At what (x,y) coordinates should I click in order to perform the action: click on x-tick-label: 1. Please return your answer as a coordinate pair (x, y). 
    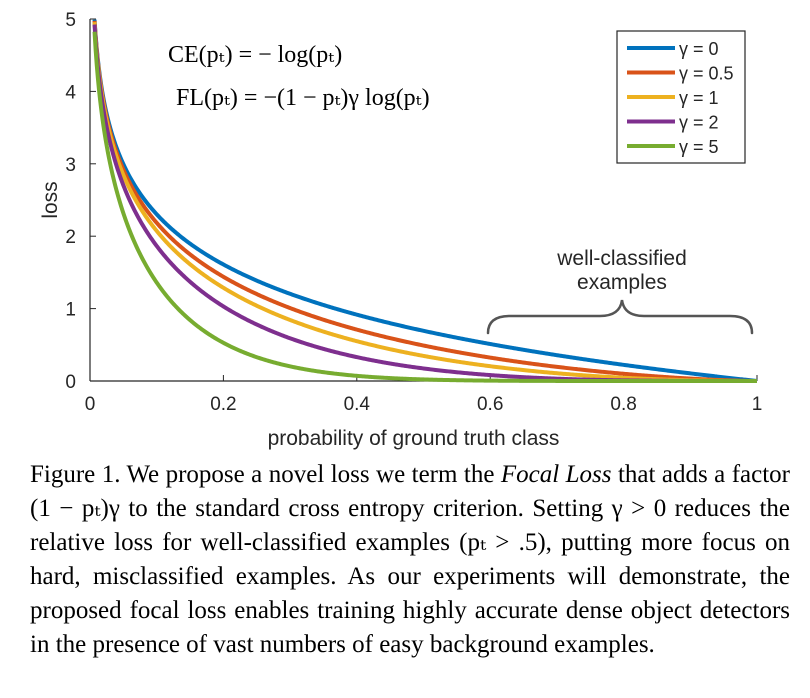
    Looking at the image, I should click on (757, 404).